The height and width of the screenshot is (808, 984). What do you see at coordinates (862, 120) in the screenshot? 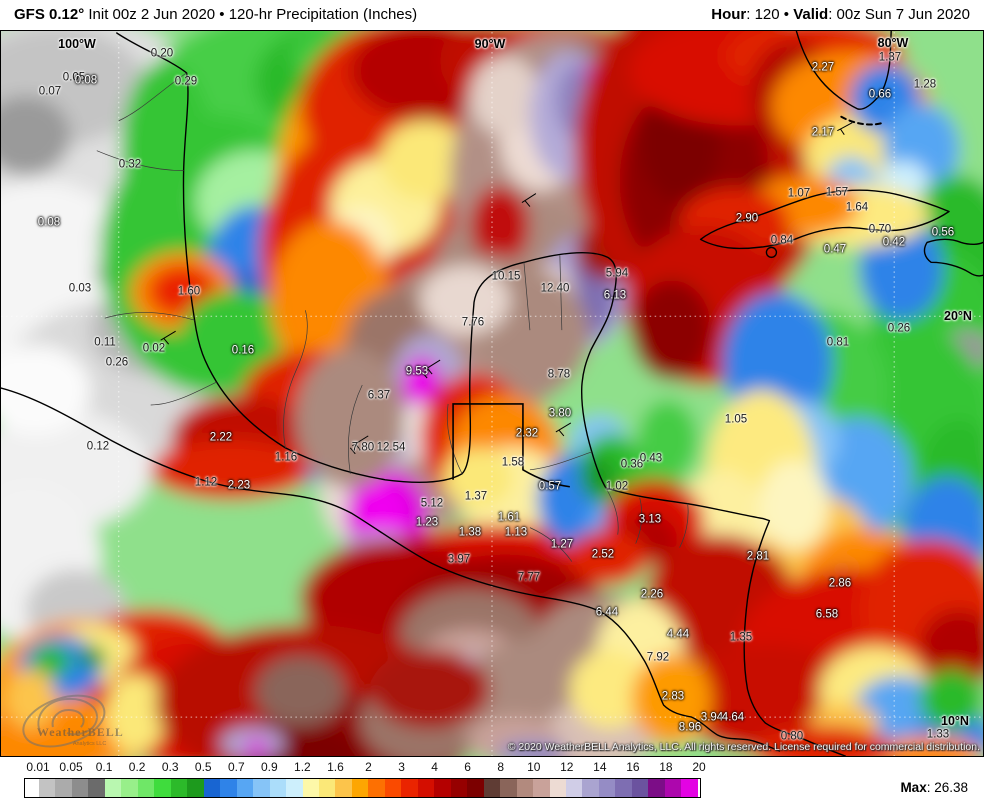
I see `florida-keys` at bounding box center [862, 120].